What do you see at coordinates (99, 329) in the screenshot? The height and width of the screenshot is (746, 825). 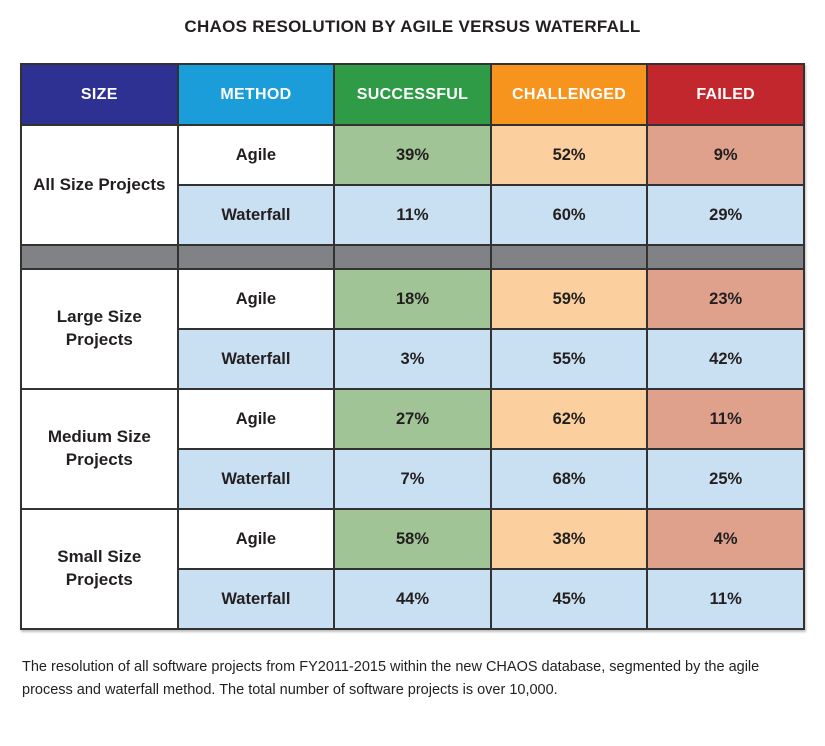 I see `size-cell-large: Large Size Projects` at bounding box center [99, 329].